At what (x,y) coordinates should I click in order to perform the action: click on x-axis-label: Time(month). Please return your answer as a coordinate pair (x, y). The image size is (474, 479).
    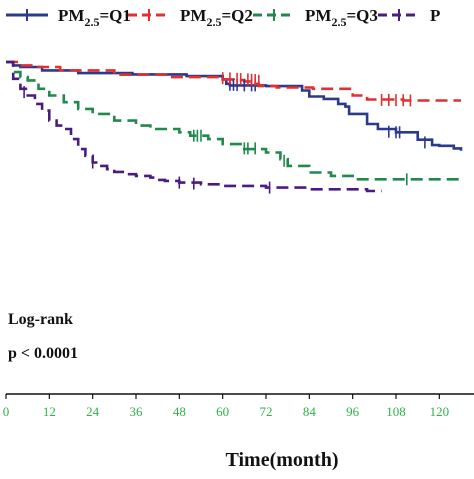
    Looking at the image, I should click on (282, 460).